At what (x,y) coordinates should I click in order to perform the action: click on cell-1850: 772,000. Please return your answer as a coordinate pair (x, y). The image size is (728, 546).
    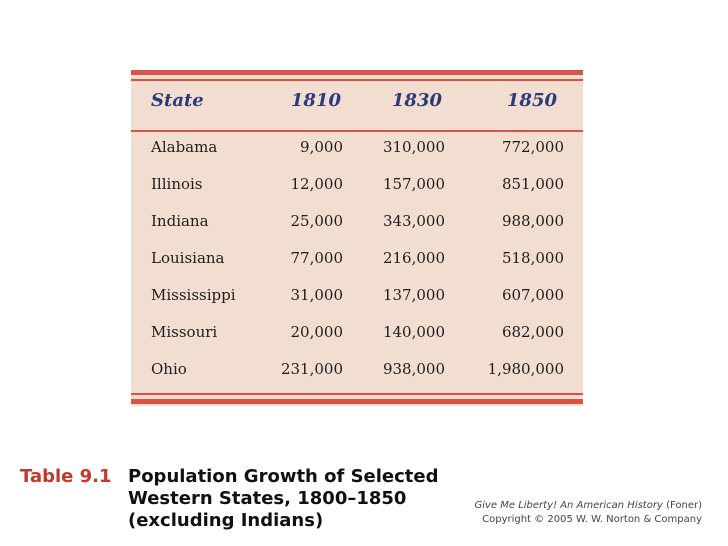
    Looking at the image, I should click on (532, 147).